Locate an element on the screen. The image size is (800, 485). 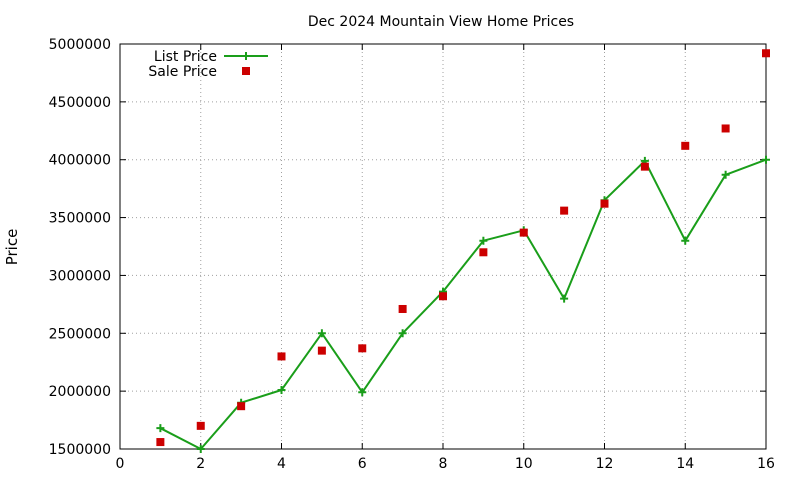
x-tick-label: 4 is located at coordinates (281, 464).